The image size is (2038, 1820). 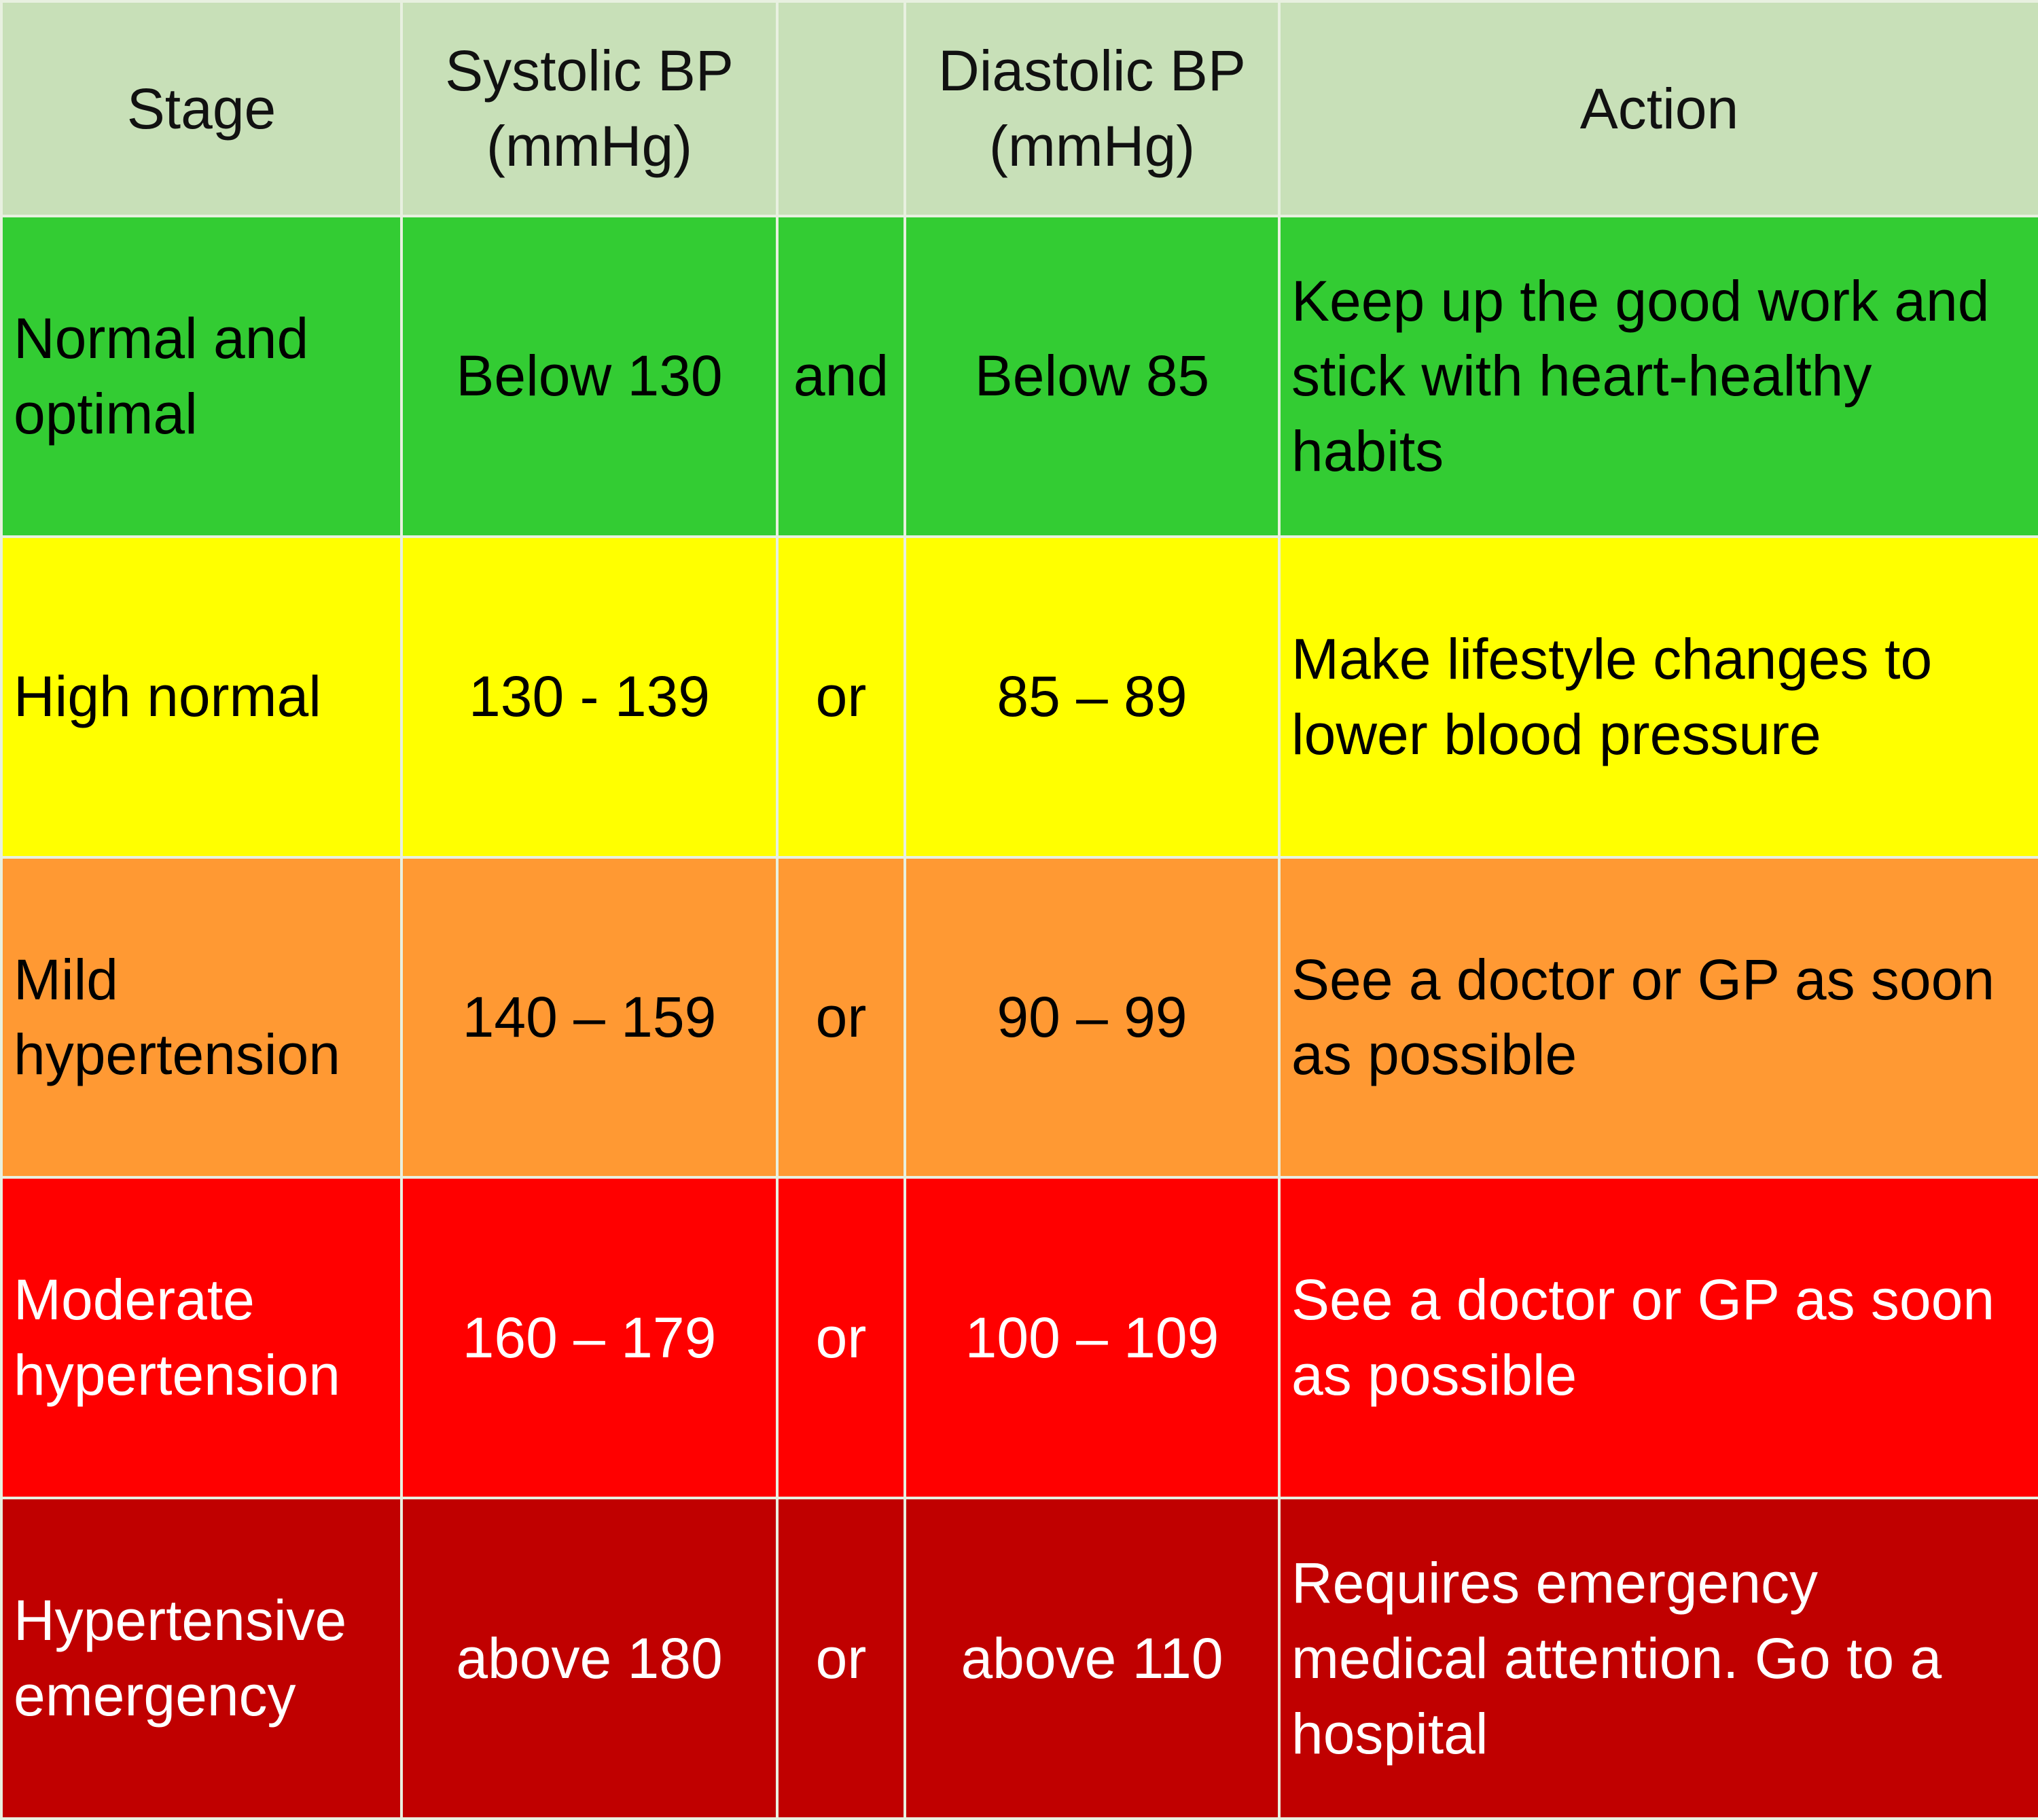 What do you see at coordinates (841, 109) in the screenshot?
I see `header-cell` at bounding box center [841, 109].